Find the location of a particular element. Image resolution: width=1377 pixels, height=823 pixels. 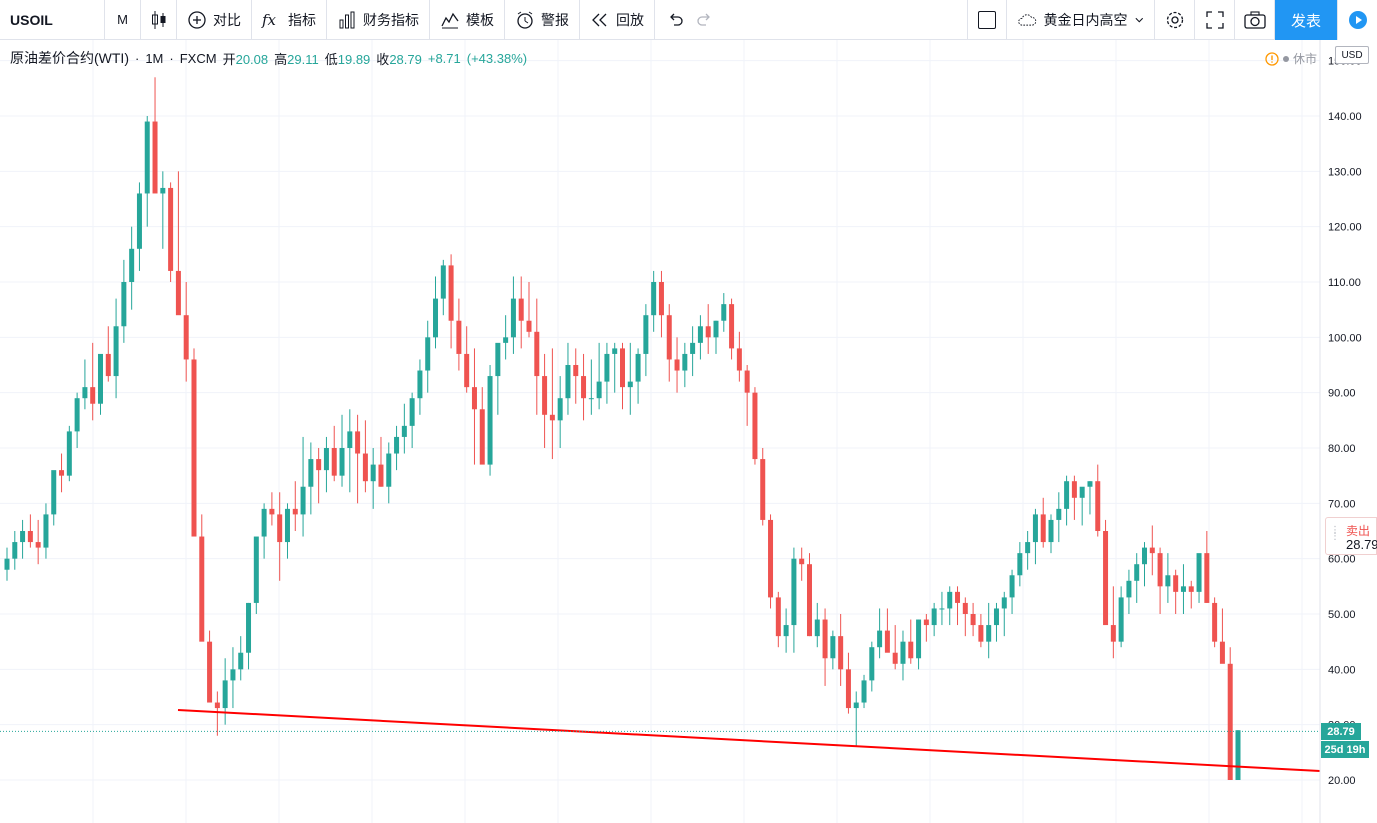

sell-button: ⋮ ⋮ 卖出 28.79 is located at coordinates (1351, 536).